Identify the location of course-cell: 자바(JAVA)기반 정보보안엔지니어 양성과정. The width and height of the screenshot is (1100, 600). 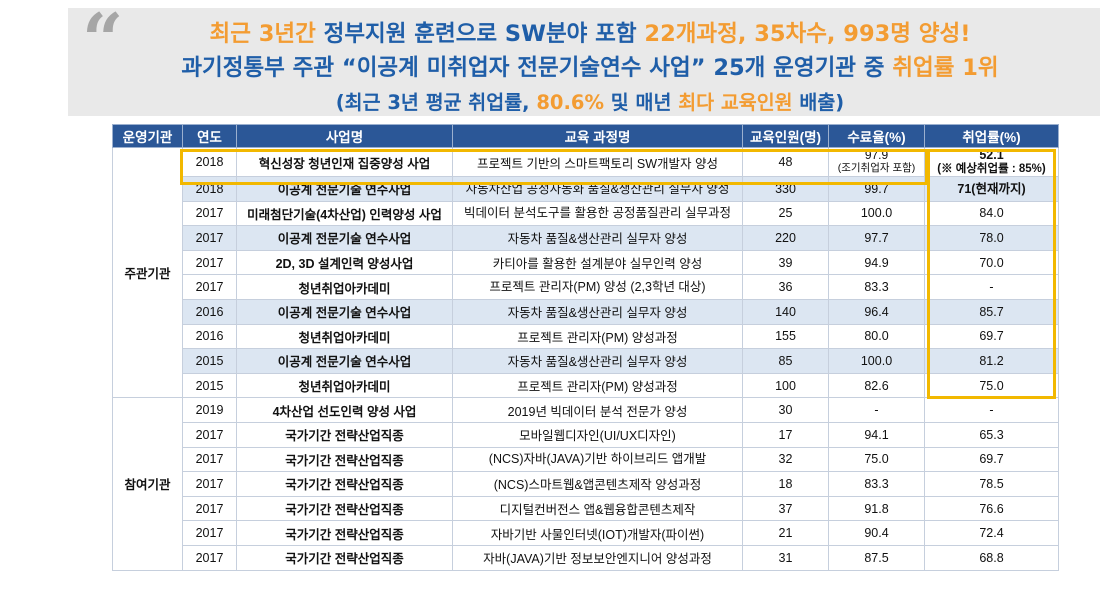
(597, 557).